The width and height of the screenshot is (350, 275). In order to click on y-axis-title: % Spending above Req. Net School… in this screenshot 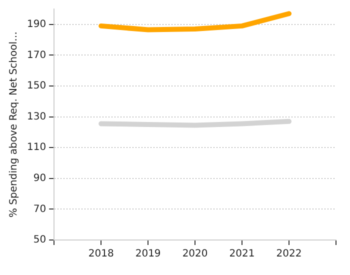, I will do `click(14, 125)`.